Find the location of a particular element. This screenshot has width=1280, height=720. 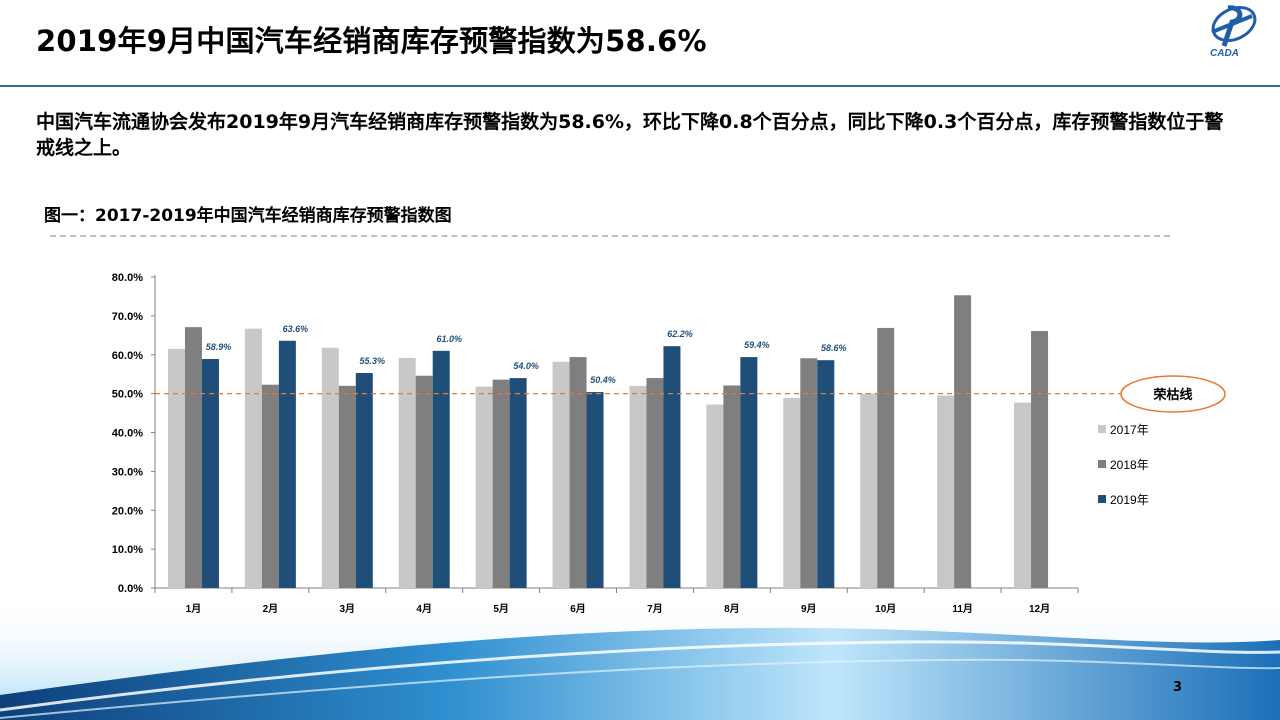

data-label: 58.9% is located at coordinates (219, 347).